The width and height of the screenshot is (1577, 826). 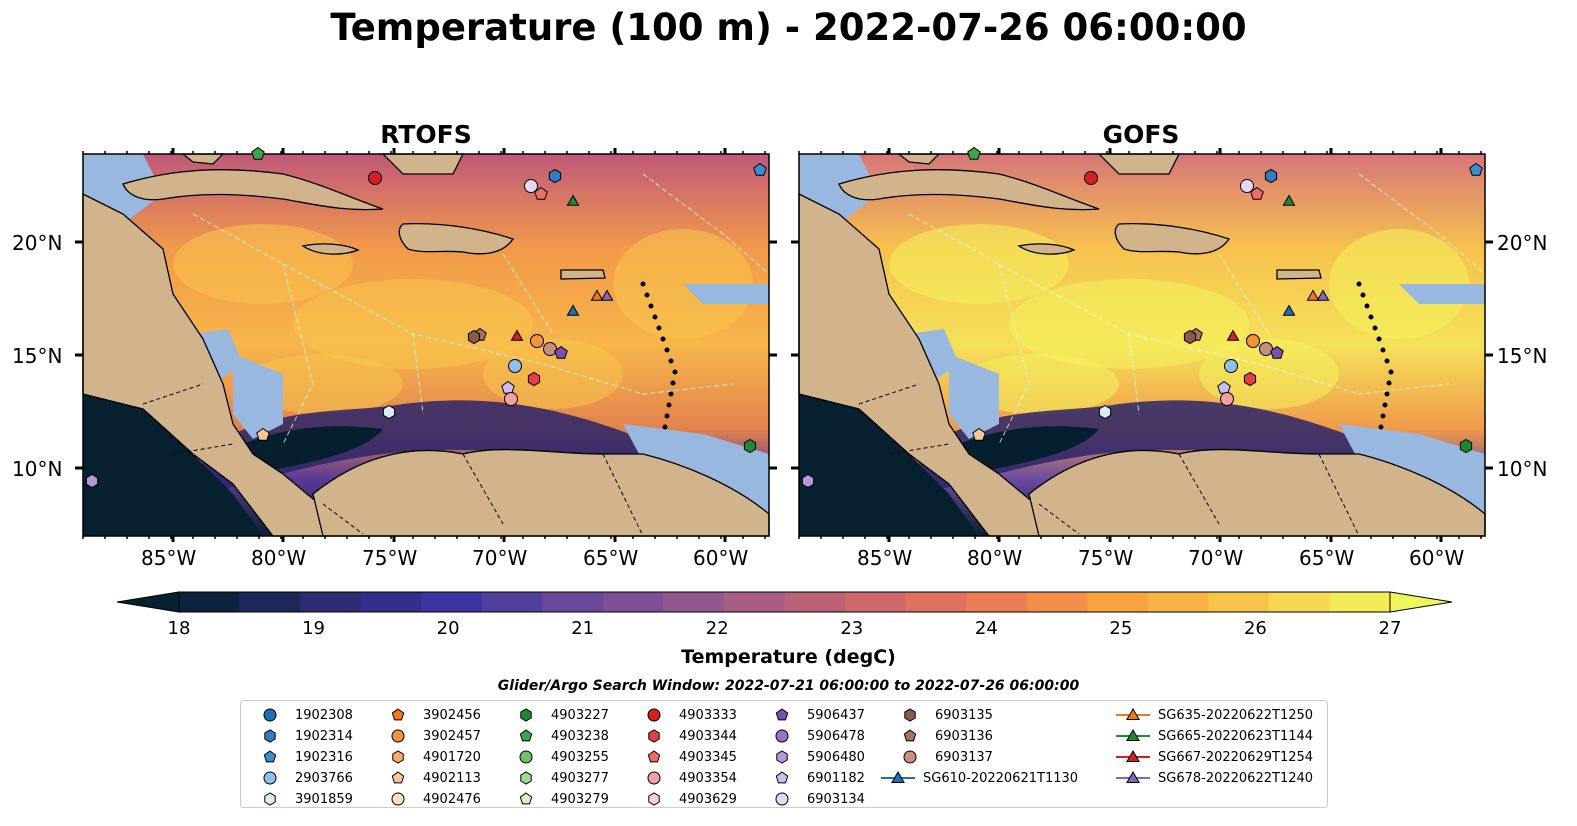 I want to click on marker-SG667-20220629T1254, so click(x=517, y=335).